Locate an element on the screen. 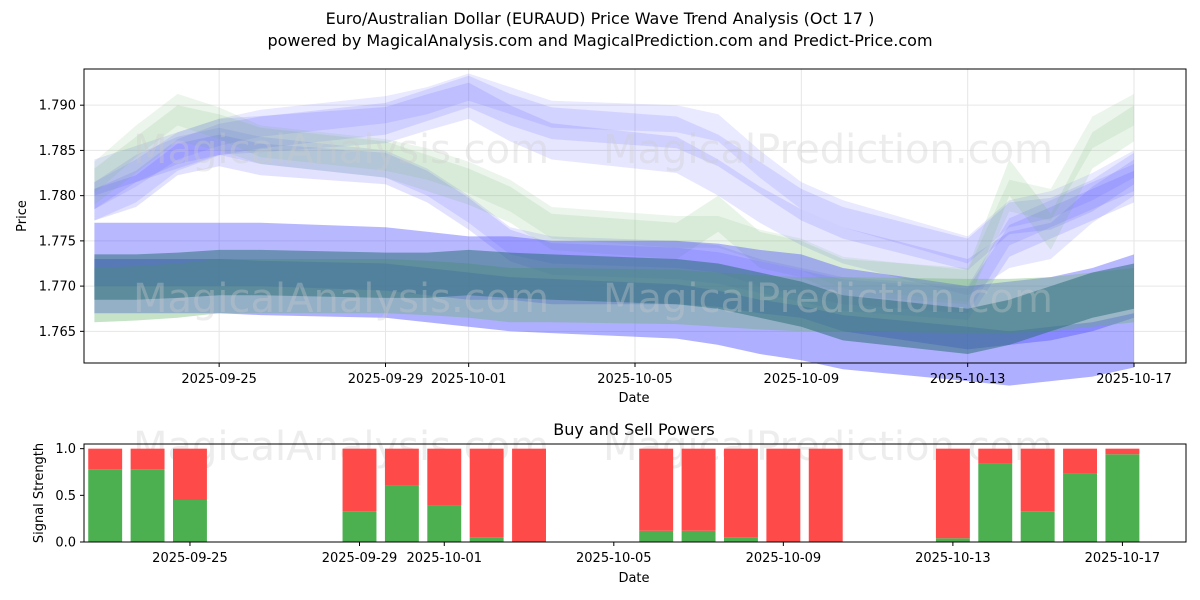 The width and height of the screenshot is (1200, 600). watermark-left-top: MagicalAnalysis.com is located at coordinates (341, 150).